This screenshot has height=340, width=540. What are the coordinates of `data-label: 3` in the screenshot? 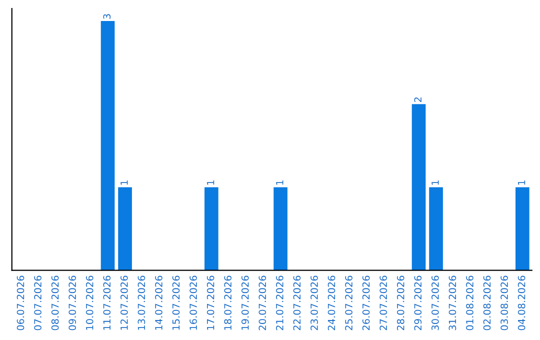 It's located at (107, 16).